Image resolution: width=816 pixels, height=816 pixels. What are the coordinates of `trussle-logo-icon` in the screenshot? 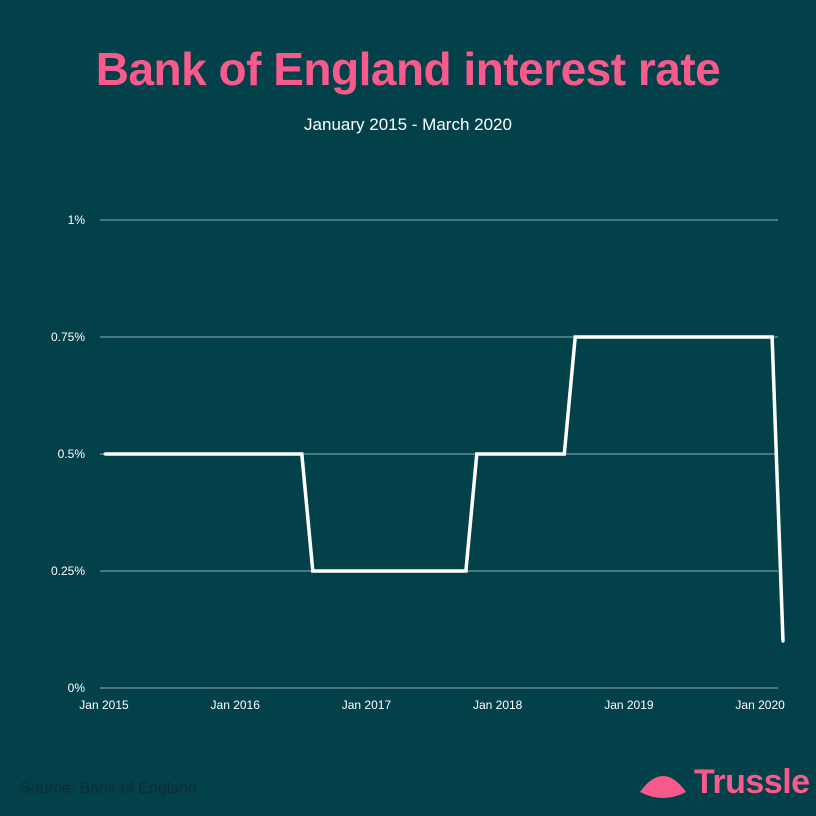 It's located at (663, 787).